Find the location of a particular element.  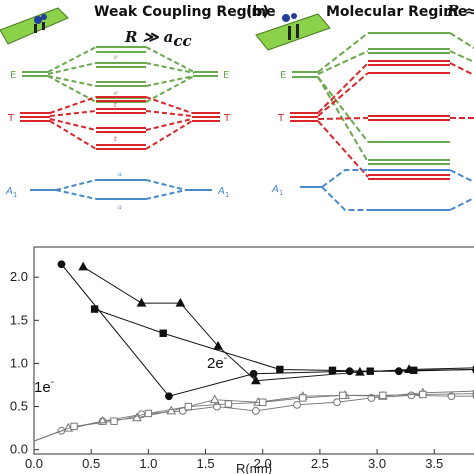

x-tick-label: 1.0 is located at coordinates (148, 463).